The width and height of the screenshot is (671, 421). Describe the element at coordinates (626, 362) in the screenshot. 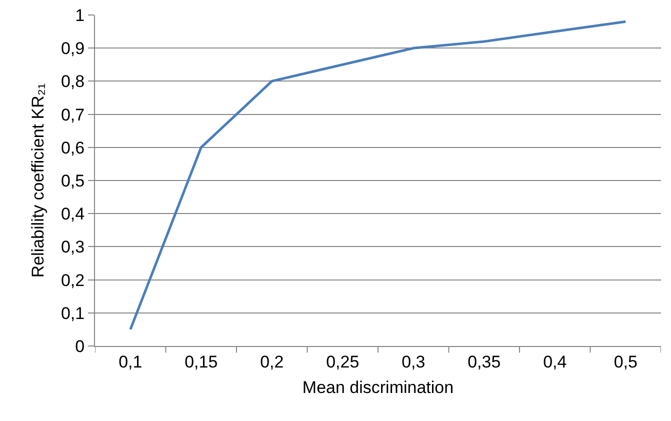

I see `x-tick-label: 0,5` at that location.